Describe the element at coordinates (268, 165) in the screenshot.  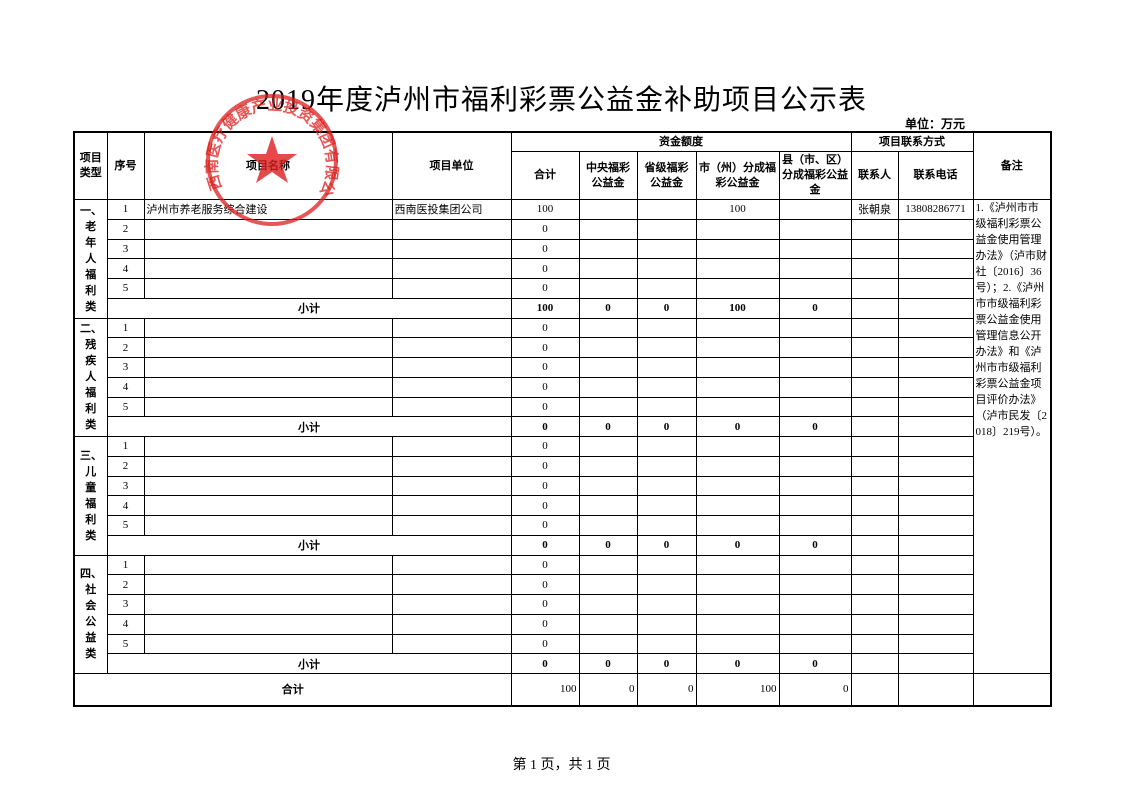
I see `header-cell: 项目名称` at that location.